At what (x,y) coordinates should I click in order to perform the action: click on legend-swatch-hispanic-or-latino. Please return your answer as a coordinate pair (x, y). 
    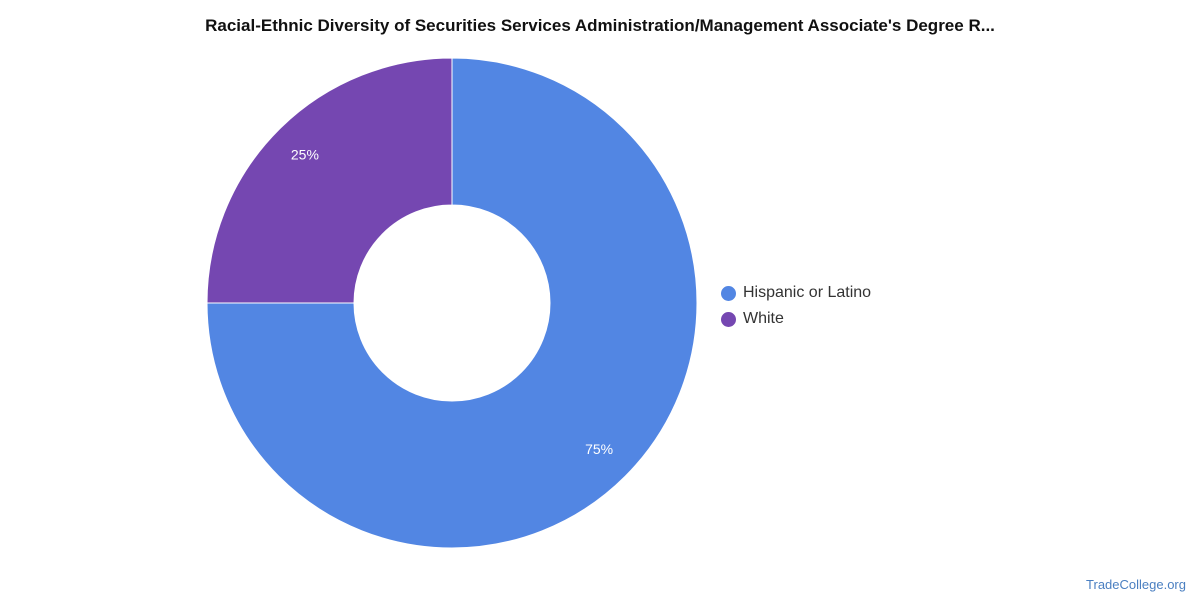
    Looking at the image, I should click on (728, 293).